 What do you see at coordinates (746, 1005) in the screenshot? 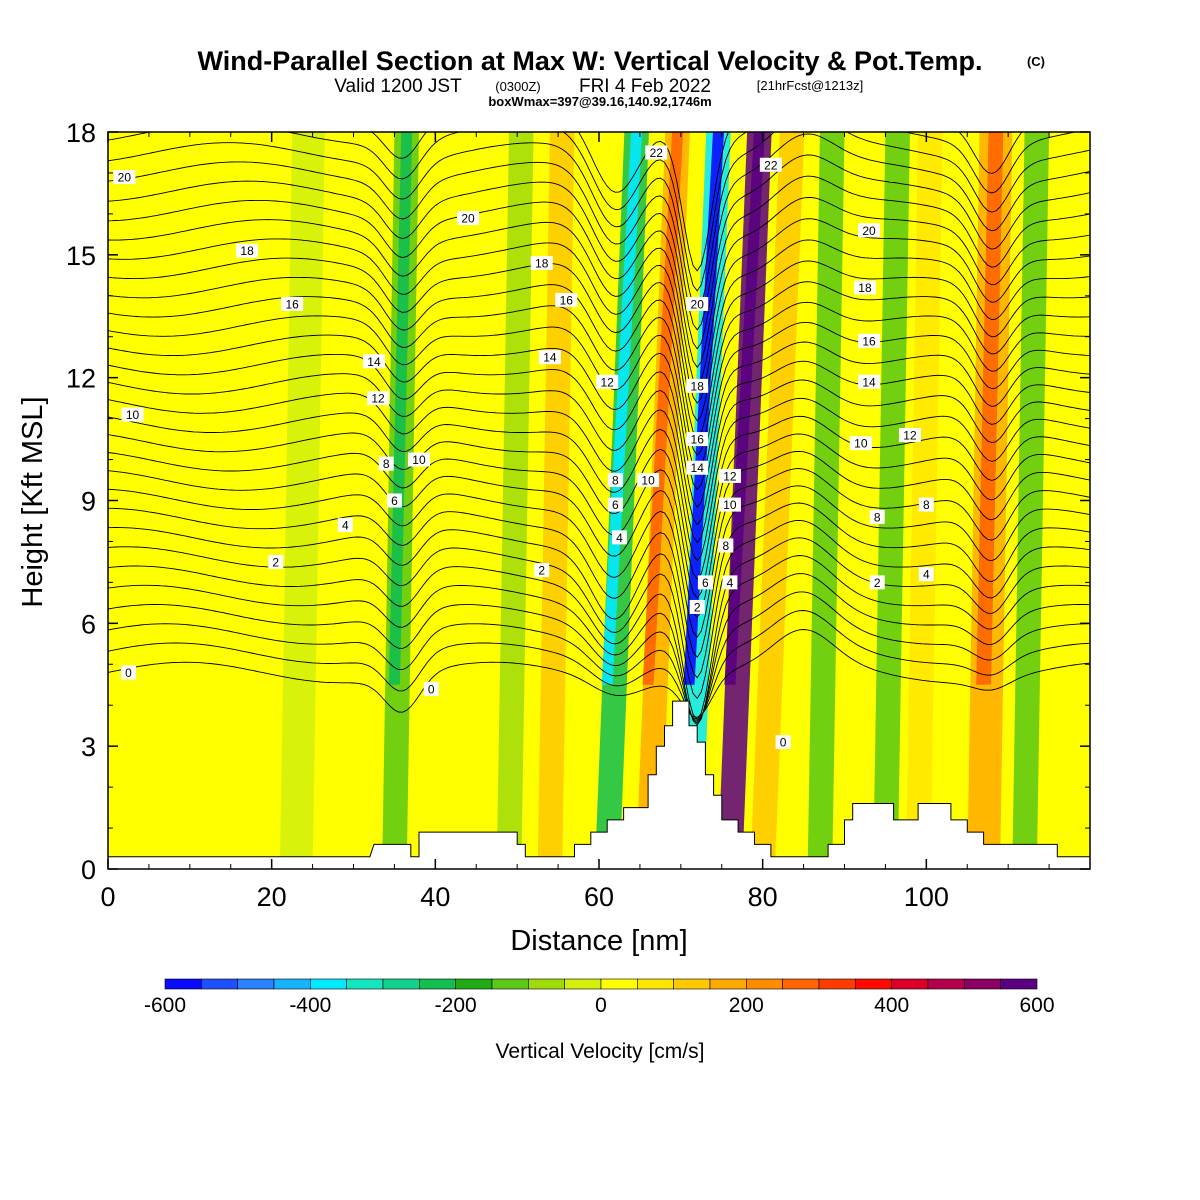
I see `colorbar-tick-label: 200` at bounding box center [746, 1005].